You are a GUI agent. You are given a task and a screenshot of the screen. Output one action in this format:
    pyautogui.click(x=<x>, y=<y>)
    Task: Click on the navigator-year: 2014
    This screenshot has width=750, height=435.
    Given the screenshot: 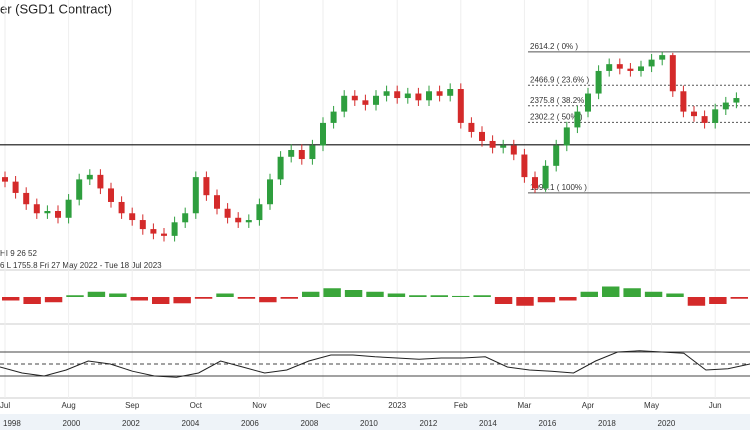 What is the action you would take?
    pyautogui.click(x=488, y=423)
    